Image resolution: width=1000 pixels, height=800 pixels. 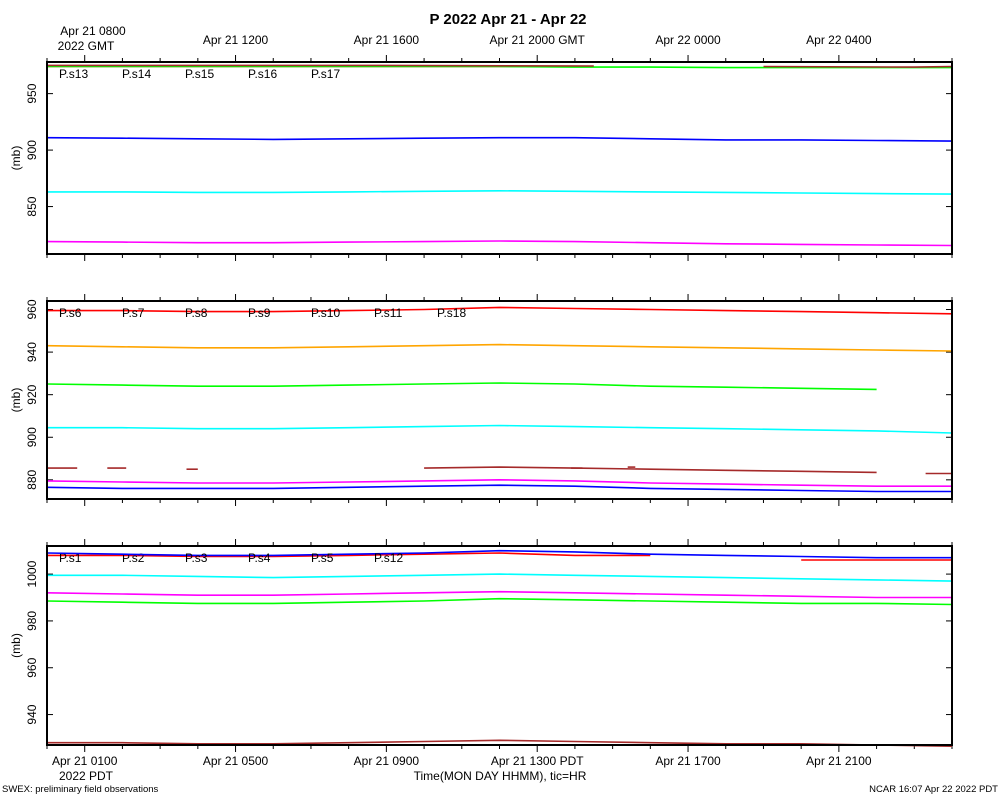 I want to click on gmt-axis-label: Apr 21 1600, so click(x=387, y=40).